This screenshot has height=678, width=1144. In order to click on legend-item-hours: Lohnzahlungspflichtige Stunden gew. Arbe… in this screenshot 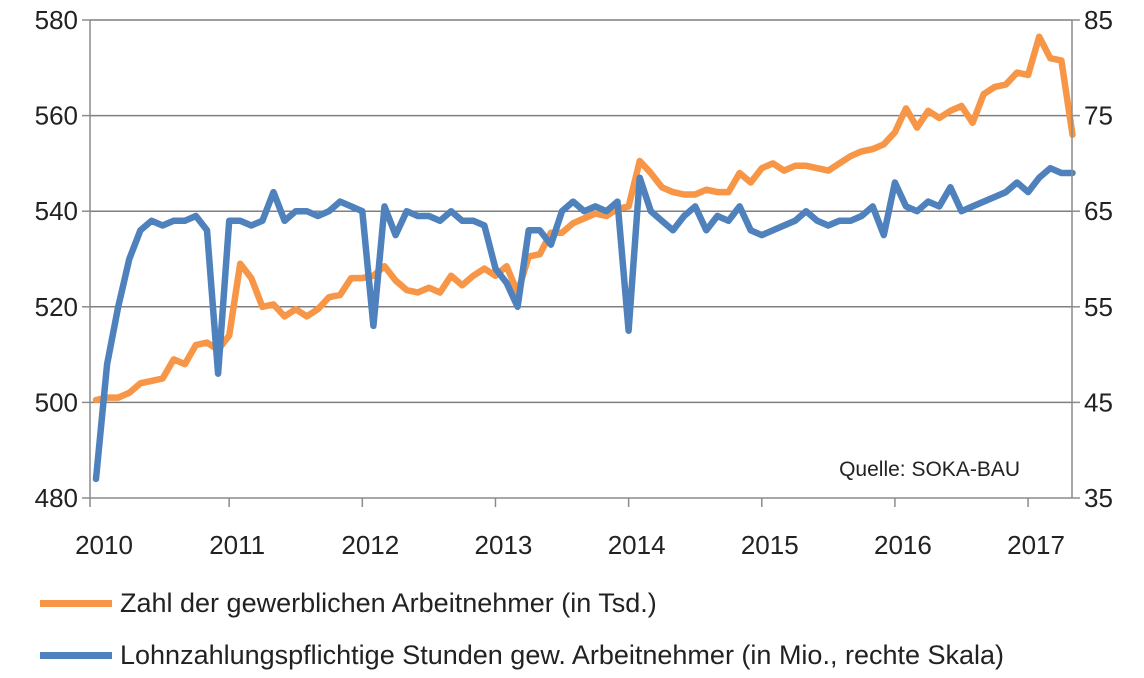, I will do `click(522, 655)`.